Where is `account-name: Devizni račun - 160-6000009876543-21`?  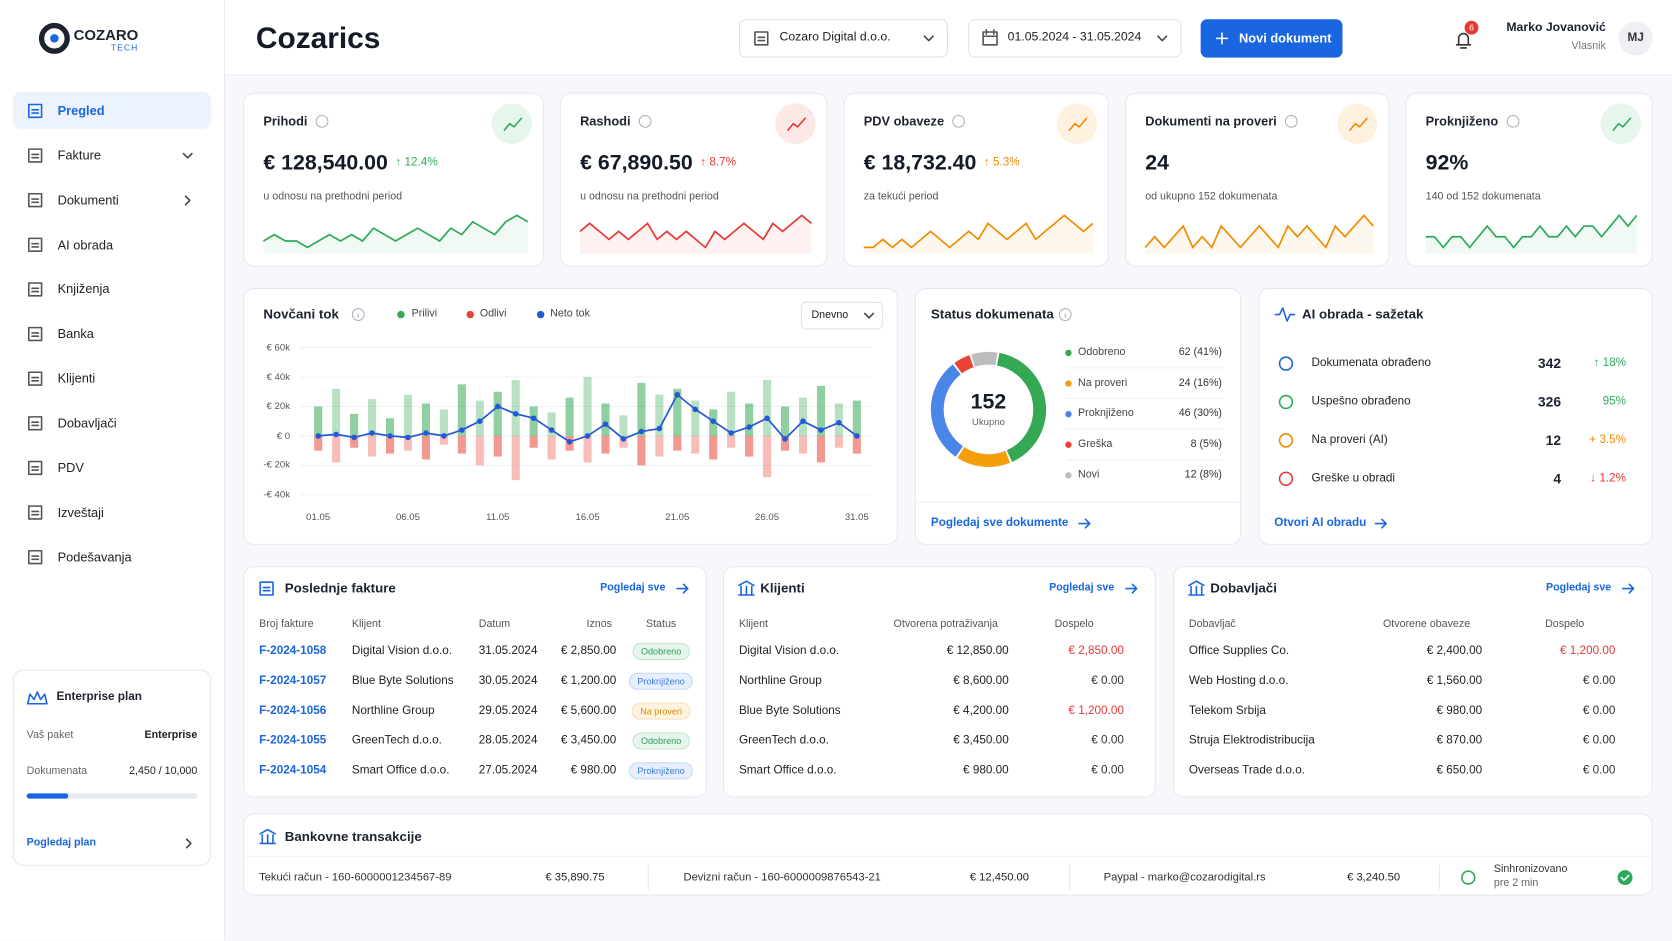
account-name: Devizni račun - 160-6000009876543-21 is located at coordinates (782, 877).